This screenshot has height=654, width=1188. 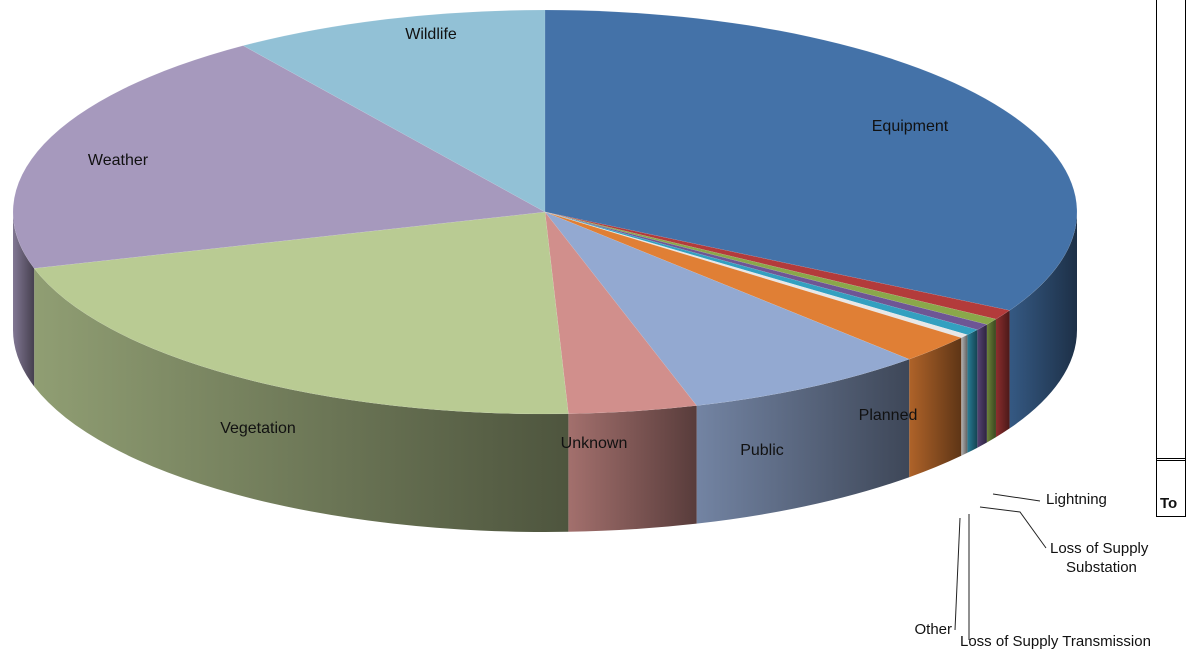 I want to click on table-double-rule, so click(x=1171, y=459).